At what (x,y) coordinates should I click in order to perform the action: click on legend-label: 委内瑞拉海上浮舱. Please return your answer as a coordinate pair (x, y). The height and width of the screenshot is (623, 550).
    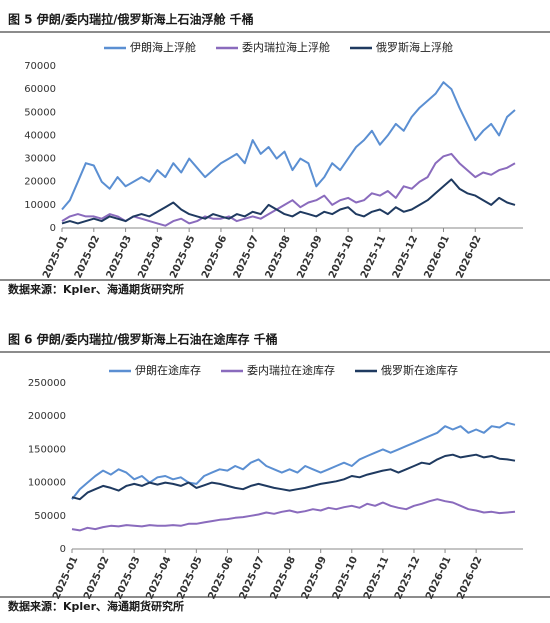
    Looking at the image, I should click on (286, 47).